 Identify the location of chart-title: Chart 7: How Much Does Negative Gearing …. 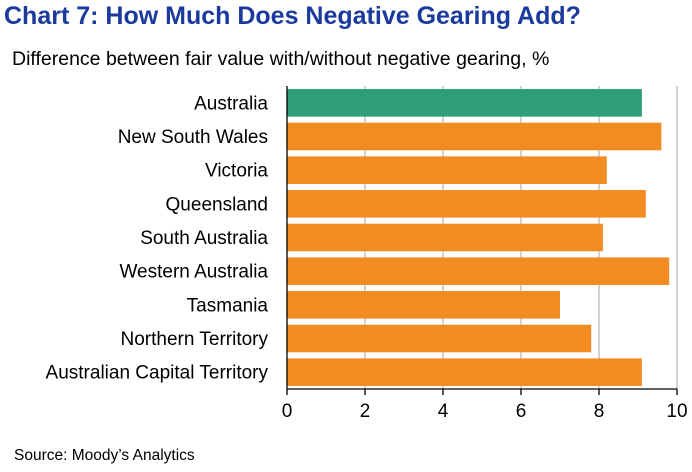
(292, 16).